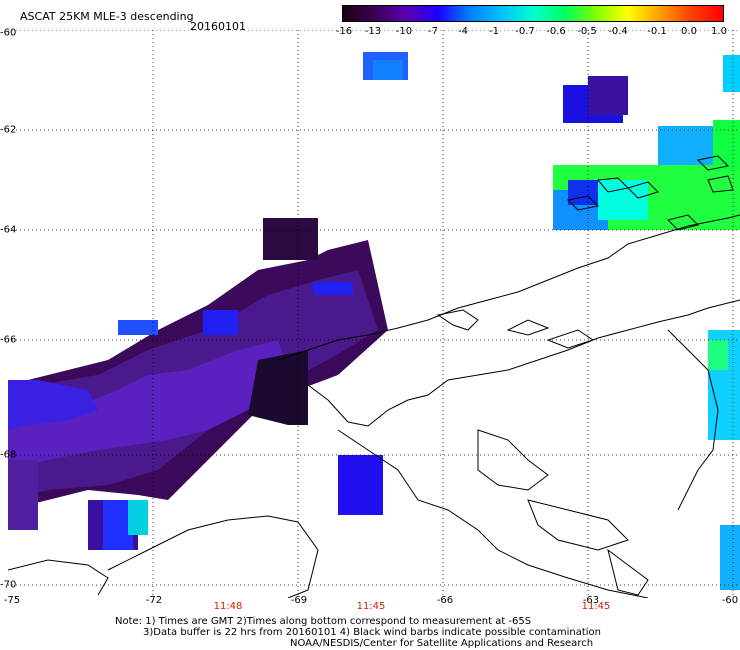 The height and width of the screenshot is (650, 740). Describe the element at coordinates (587, 31) in the screenshot. I see `colorbar-tick: -0.5` at that location.